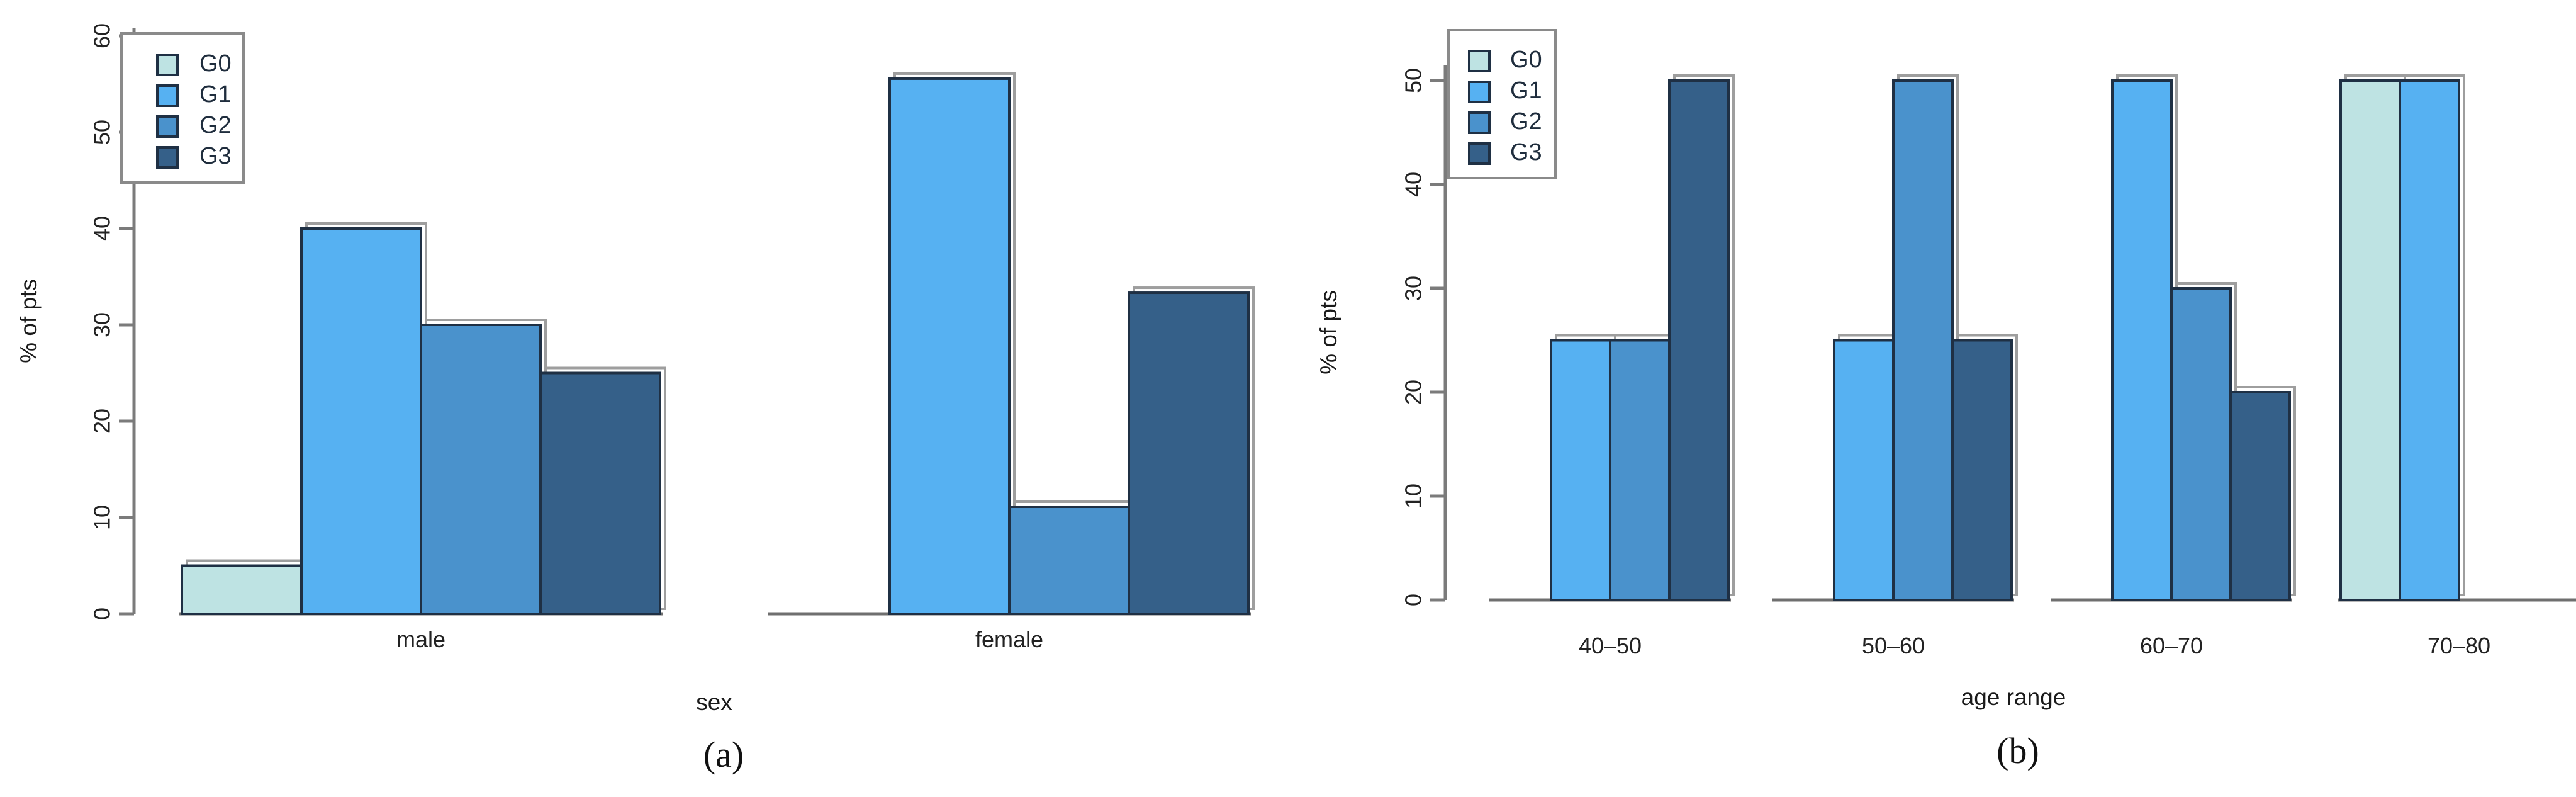 This screenshot has width=2576, height=797. Describe the element at coordinates (1640, 470) in the screenshot. I see `bar-40-50-g2` at that location.